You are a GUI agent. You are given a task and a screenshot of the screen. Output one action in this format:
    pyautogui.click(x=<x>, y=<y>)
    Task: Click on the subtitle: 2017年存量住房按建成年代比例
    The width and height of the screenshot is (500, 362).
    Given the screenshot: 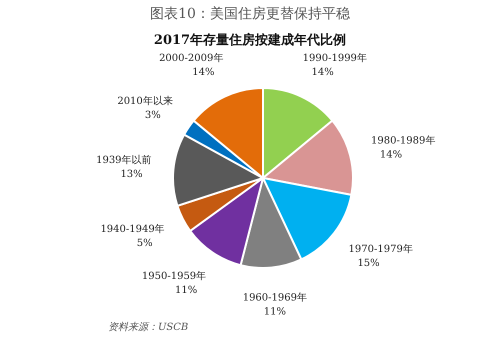 What is the action you would take?
    pyautogui.click(x=250, y=40)
    